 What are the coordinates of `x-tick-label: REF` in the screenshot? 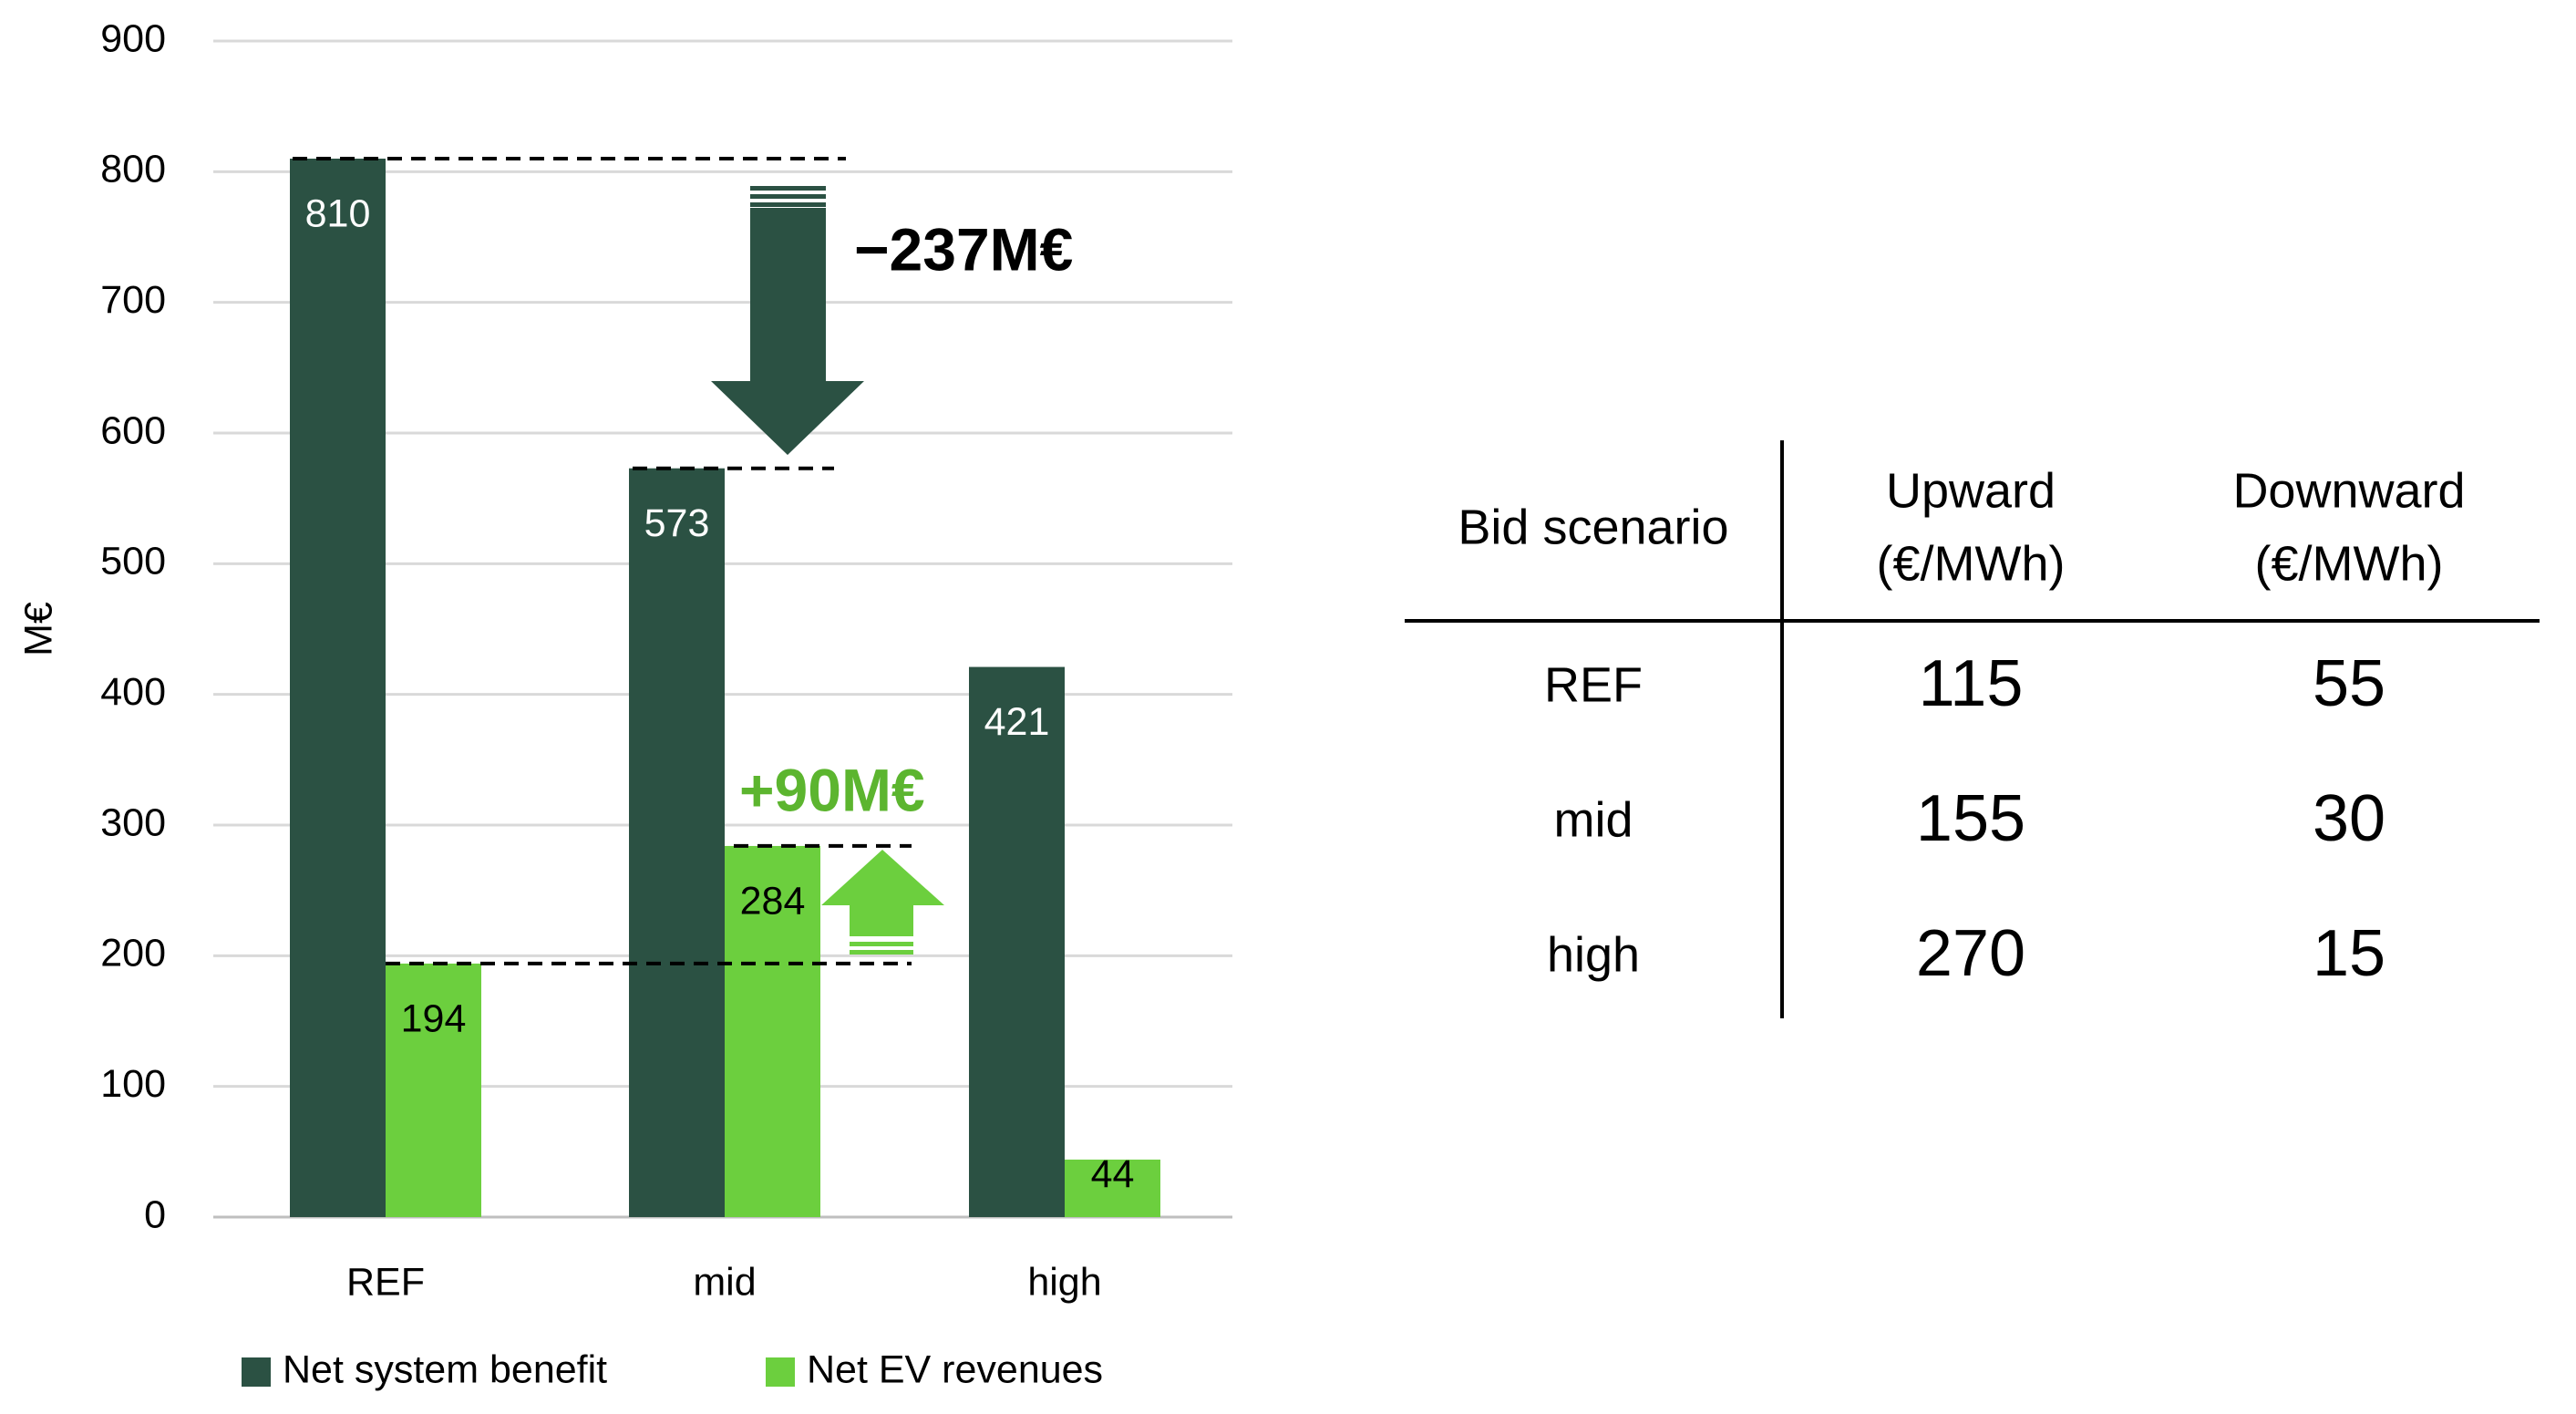 It's located at (385, 1282).